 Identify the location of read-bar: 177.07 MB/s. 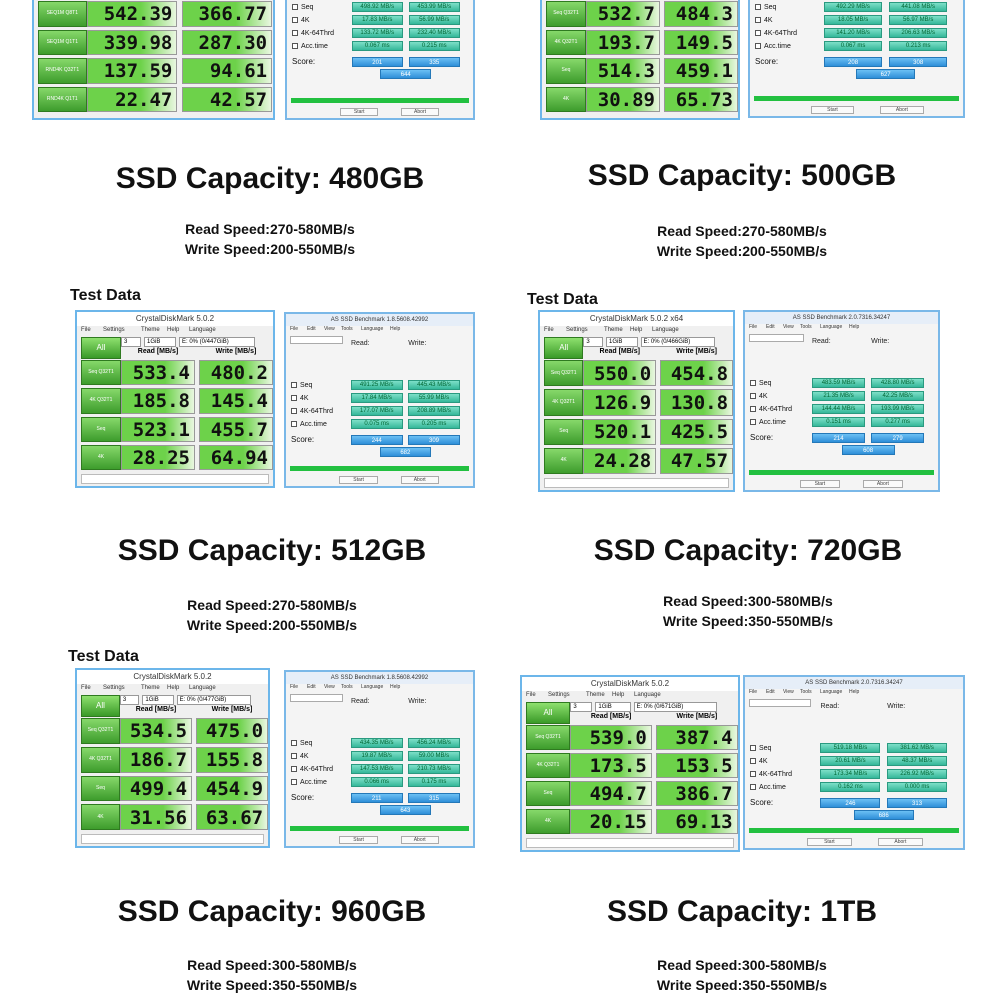
(376, 411).